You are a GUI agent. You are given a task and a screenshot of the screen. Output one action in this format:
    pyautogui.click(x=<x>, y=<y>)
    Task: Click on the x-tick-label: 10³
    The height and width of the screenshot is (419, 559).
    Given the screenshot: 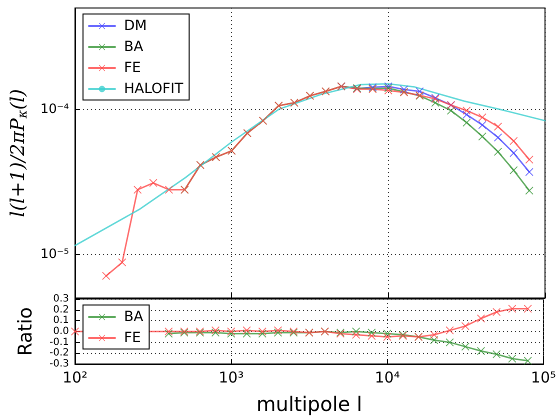 What is the action you would take?
    pyautogui.click(x=231, y=377)
    